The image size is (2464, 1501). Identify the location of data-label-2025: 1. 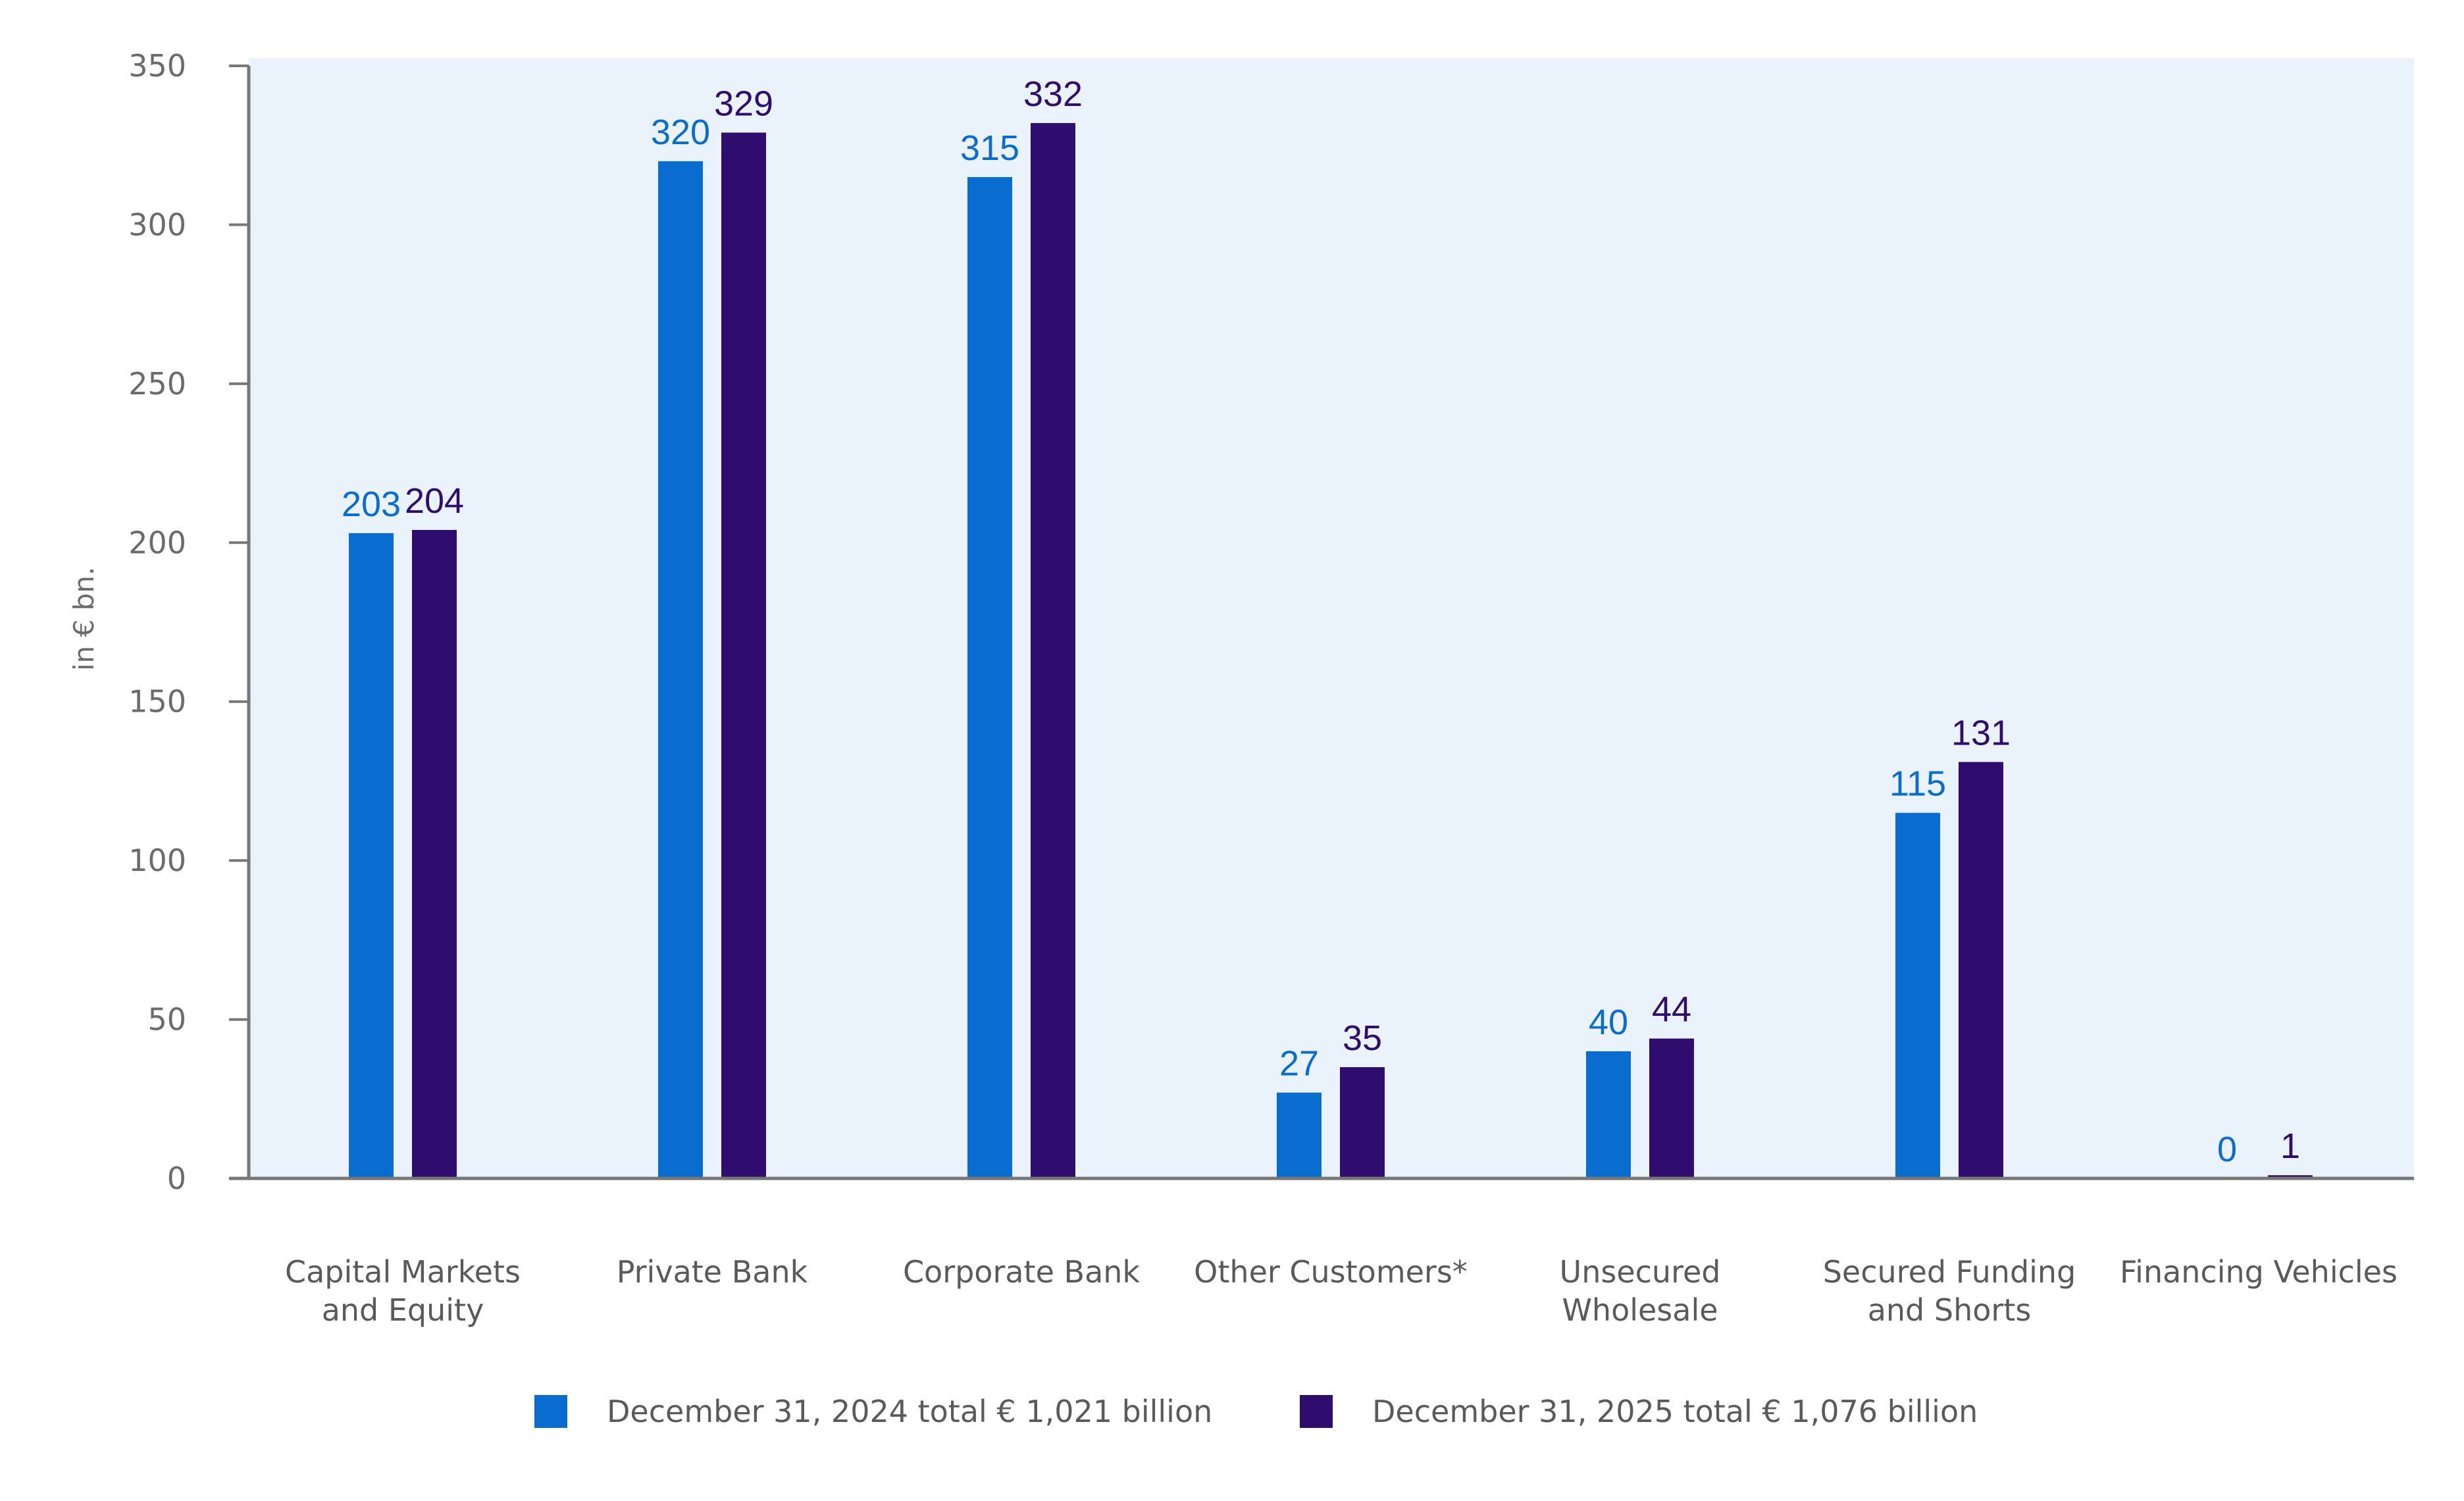
(2290, 1146).